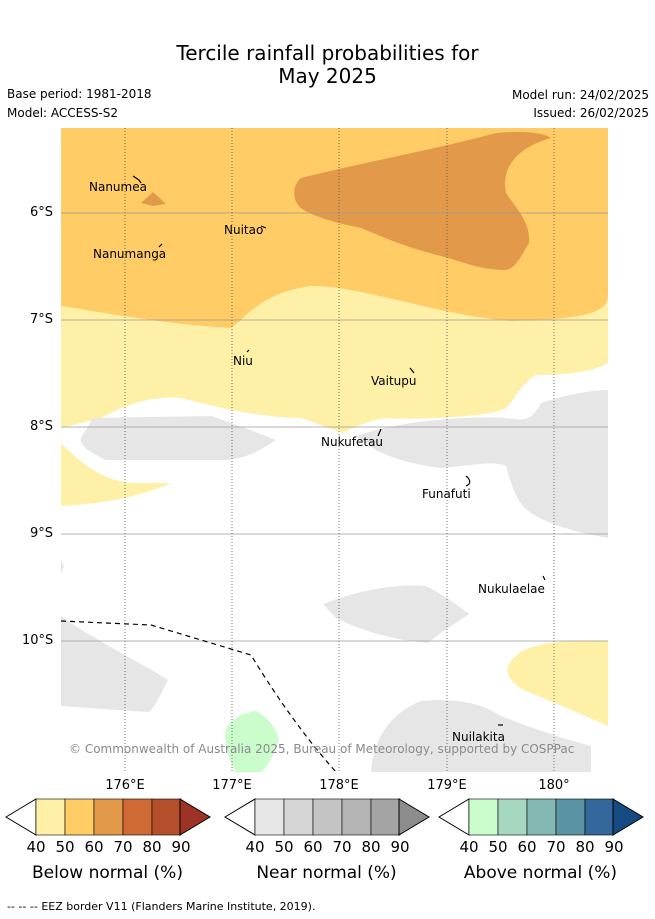 The image size is (655, 919). What do you see at coordinates (371, 847) in the screenshot?
I see `colorbar-near-tick-80: 80` at bounding box center [371, 847].